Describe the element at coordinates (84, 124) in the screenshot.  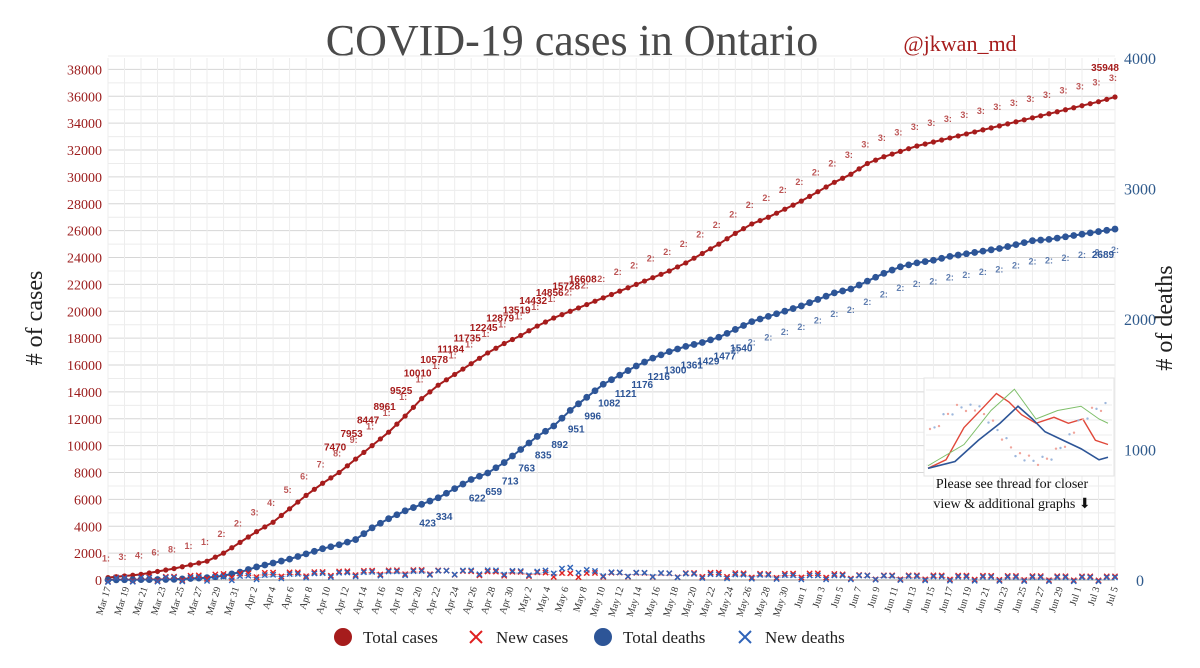
I see `y-tick-left: 34000` at that location.